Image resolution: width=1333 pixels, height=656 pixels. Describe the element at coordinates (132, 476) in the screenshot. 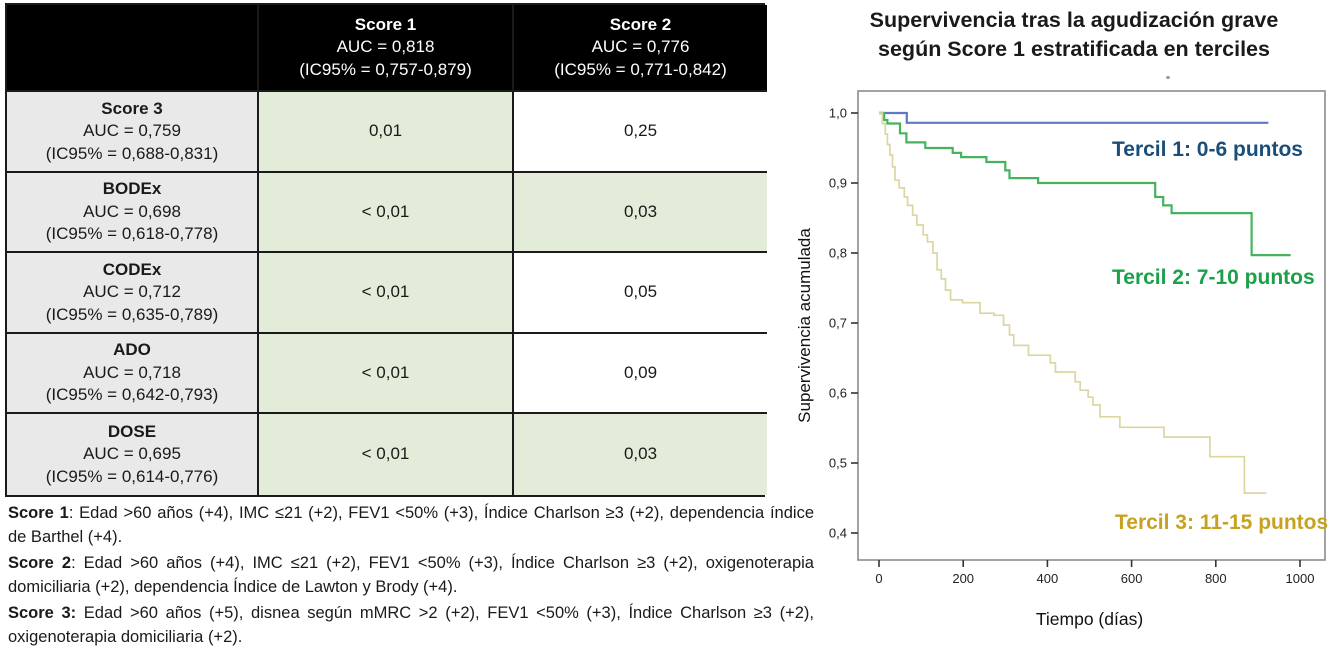

I see `row-dose-ic: (IC95% = 0,614-0,776)` at that location.